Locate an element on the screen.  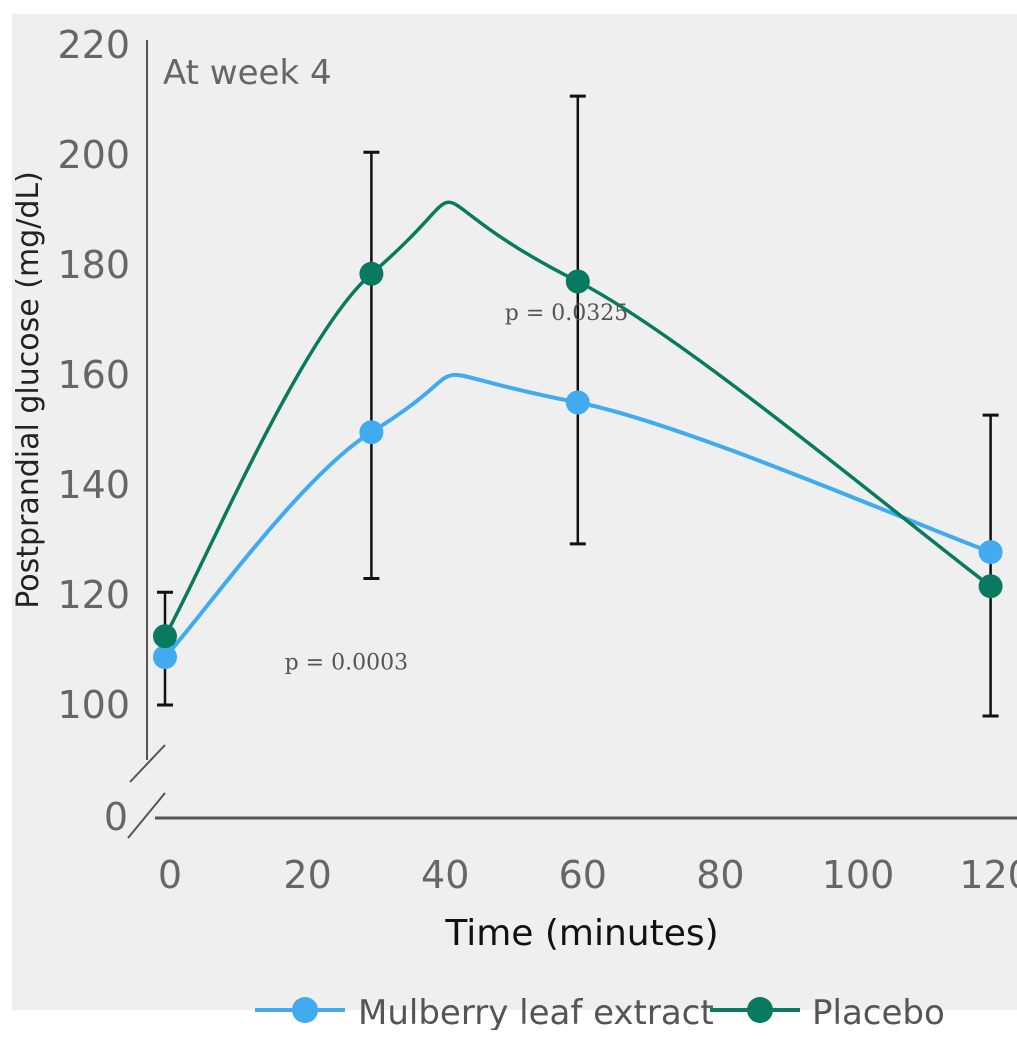
x-axis-label: Time (minutes) is located at coordinates (581, 933).